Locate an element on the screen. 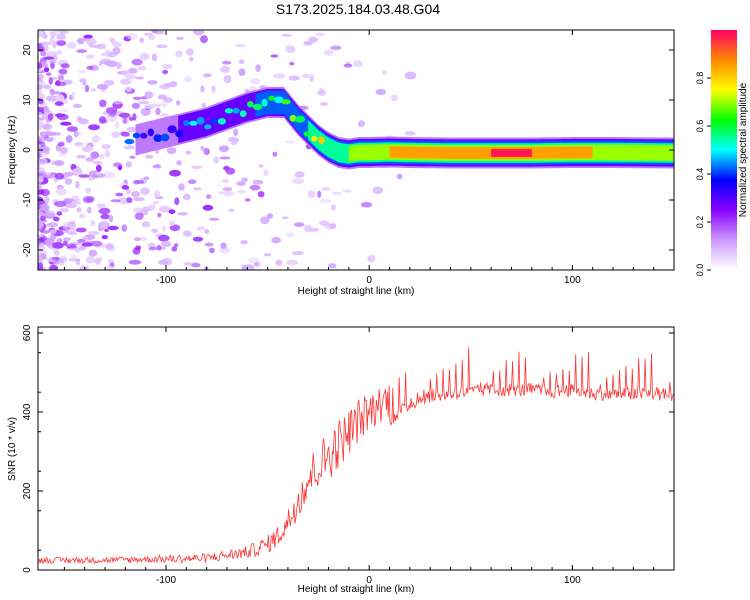  colorbar-tick-label: 0.2 is located at coordinates (700, 222).